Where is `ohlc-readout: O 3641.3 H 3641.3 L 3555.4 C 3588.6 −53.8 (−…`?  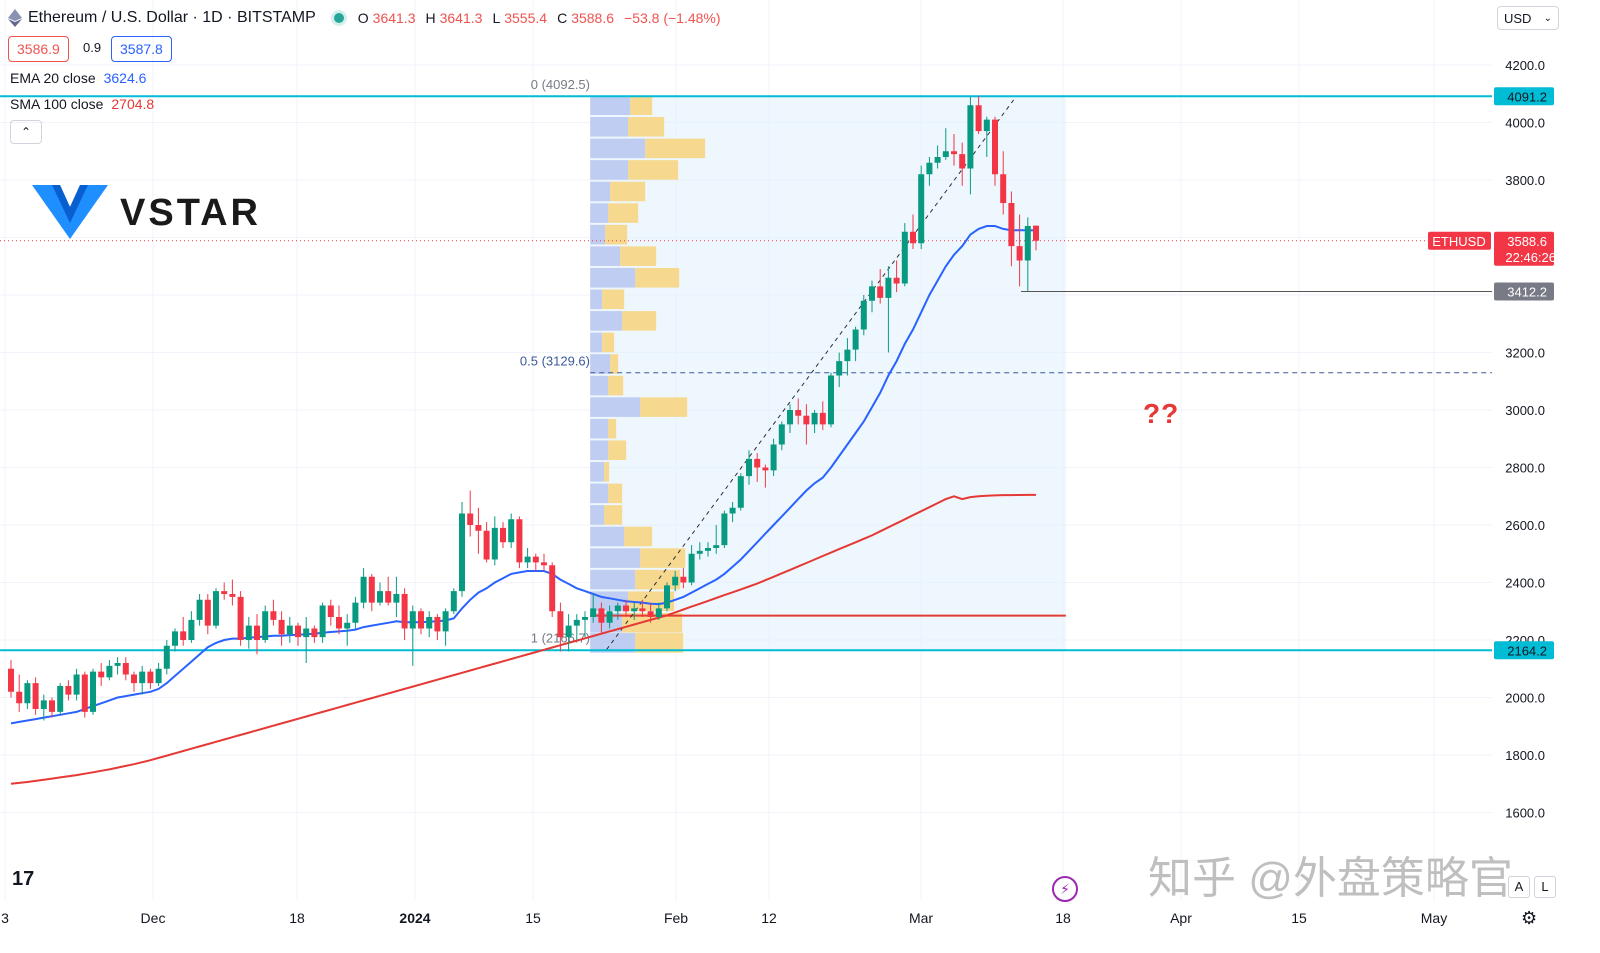
ohlc-readout: O 3641.3 H 3641.3 L 3555.4 C 3588.6 −53.8 (−… is located at coordinates (539, 18).